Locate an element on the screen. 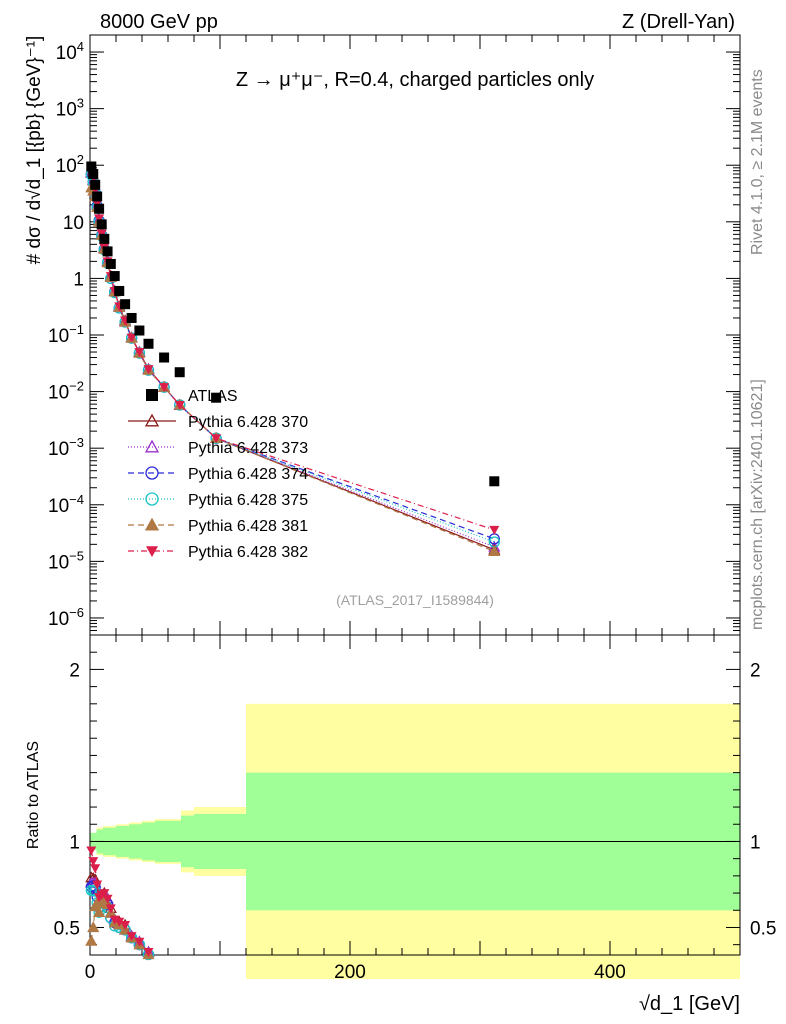  legend-label: Pythia 6.428 373 is located at coordinates (248, 448).